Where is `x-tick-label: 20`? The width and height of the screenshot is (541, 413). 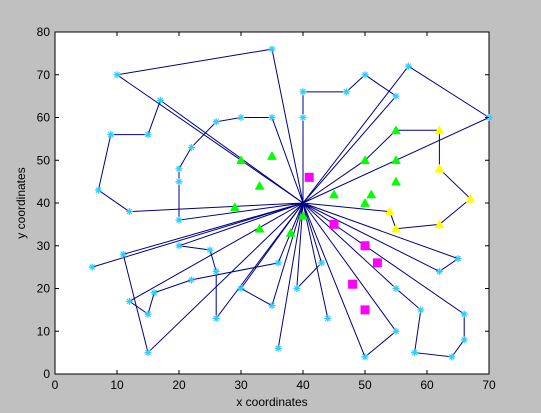
x-tick-label: 20 is located at coordinates (179, 385).